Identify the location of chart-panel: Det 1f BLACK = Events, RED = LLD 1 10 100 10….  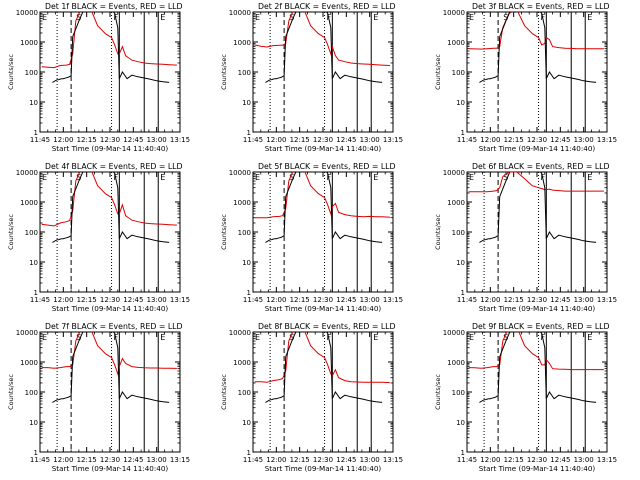
(98, 77).